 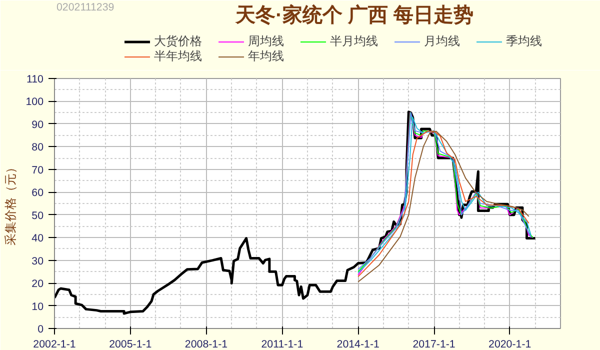 I want to click on legend-label: 月均线, so click(x=442, y=41).